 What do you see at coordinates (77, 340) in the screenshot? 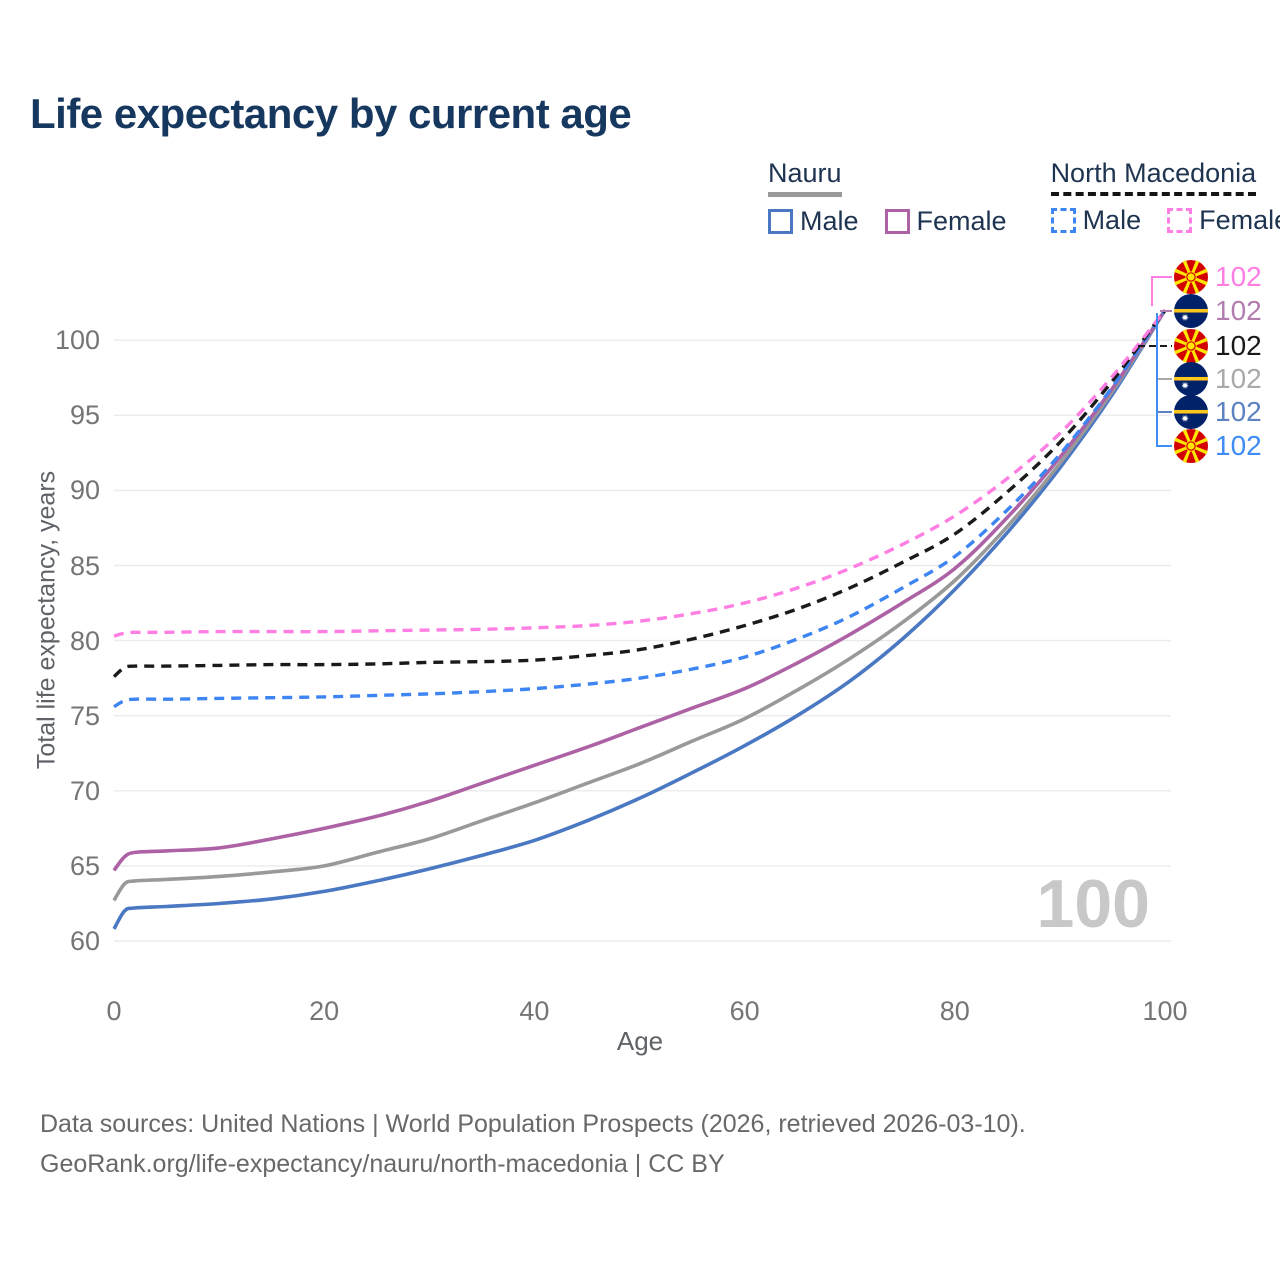
I see `y-tick-label-100: 100` at bounding box center [77, 340].